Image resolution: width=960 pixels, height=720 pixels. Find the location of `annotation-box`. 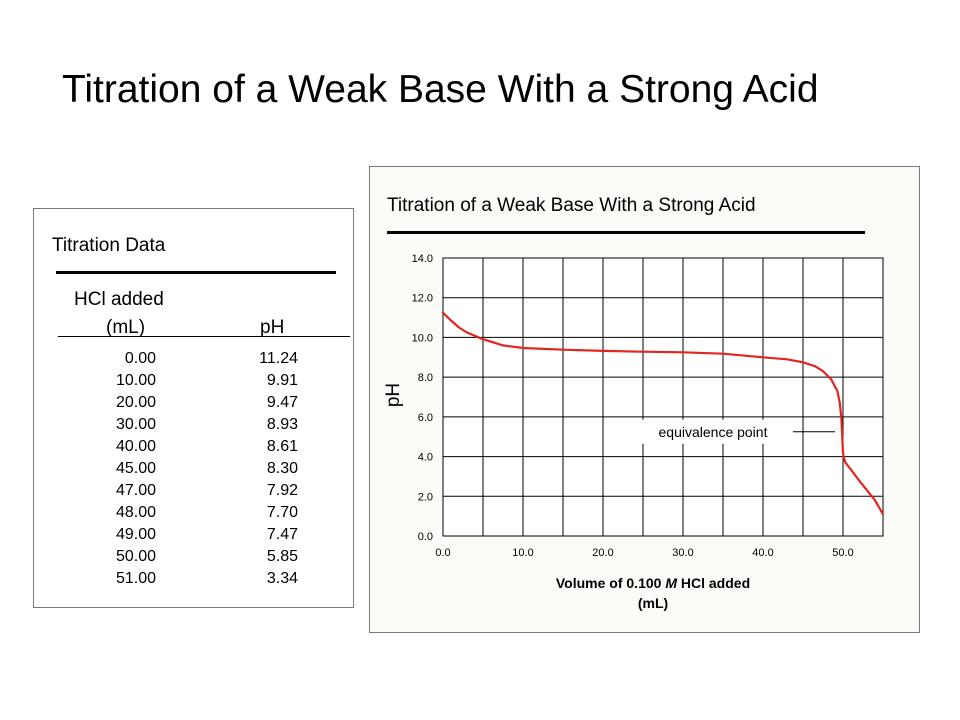

annotation-box is located at coordinates (713, 431).